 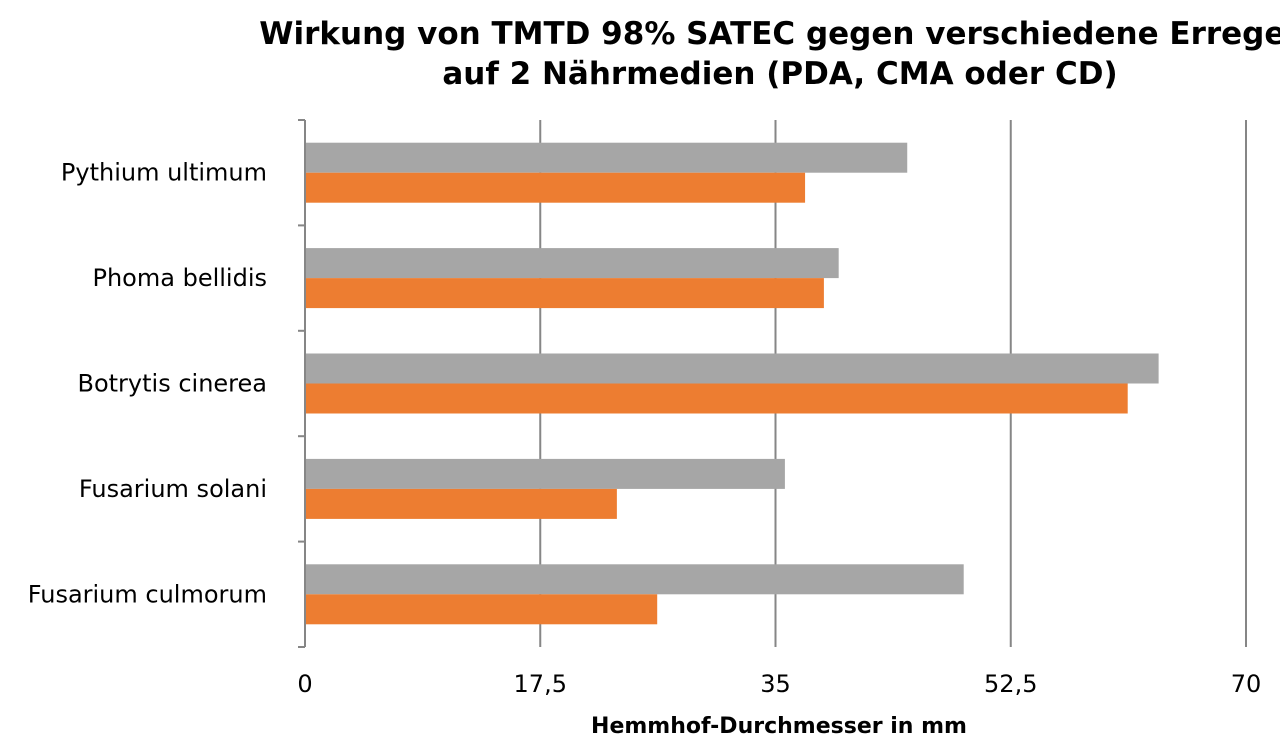 I want to click on x-axis-title: Hemmhof-Durchmesser in mm, so click(x=779, y=726).